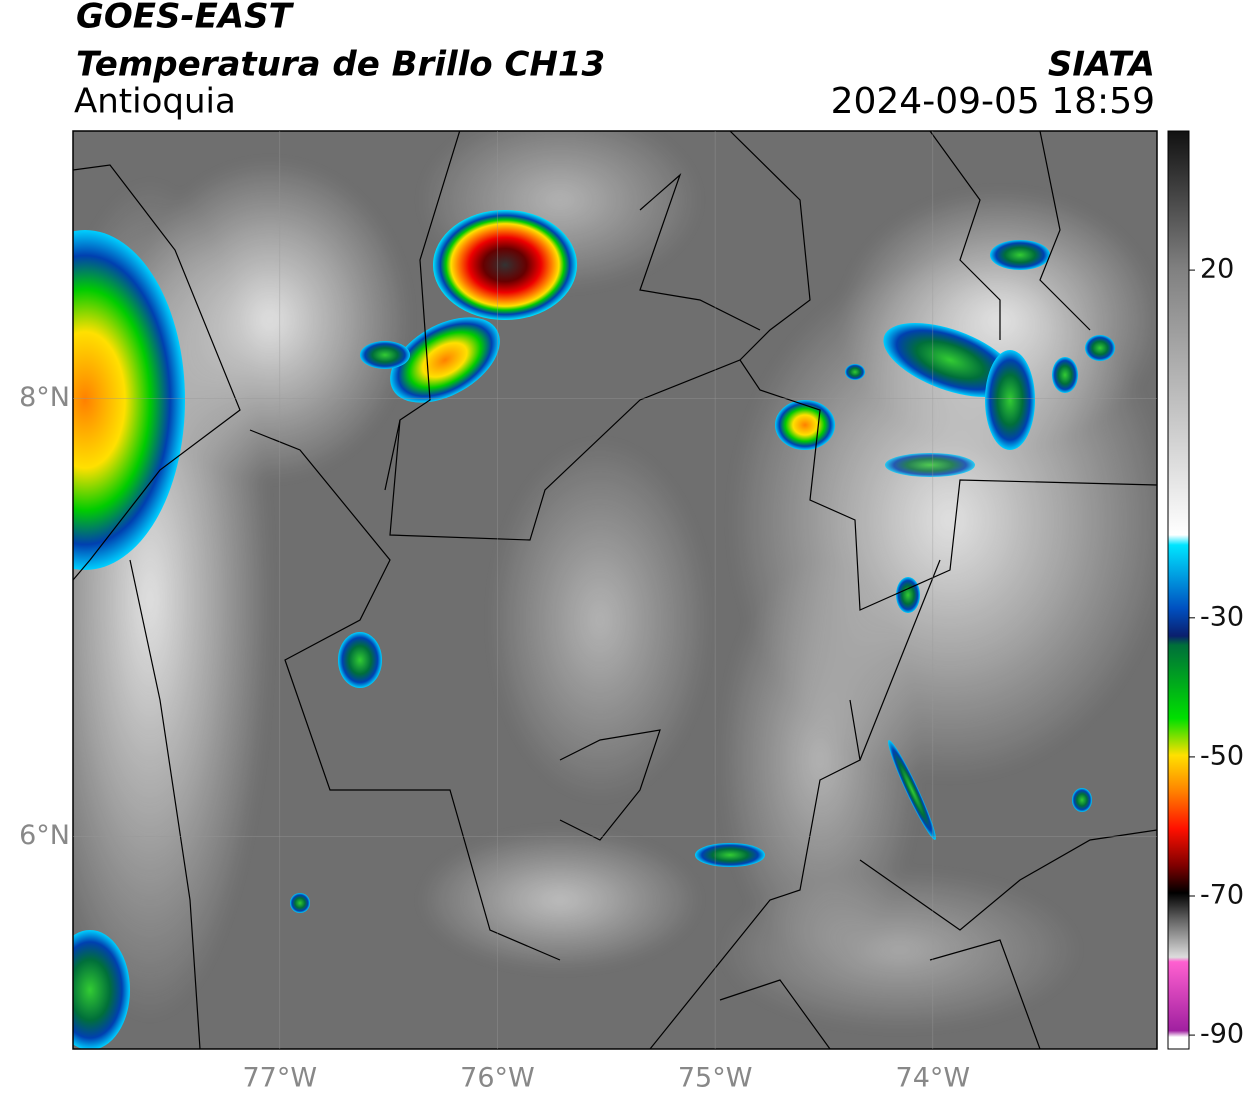 The image size is (1252, 1103). What do you see at coordinates (44, 397) in the screenshot?
I see `lat-tick-label: 8°N` at bounding box center [44, 397].